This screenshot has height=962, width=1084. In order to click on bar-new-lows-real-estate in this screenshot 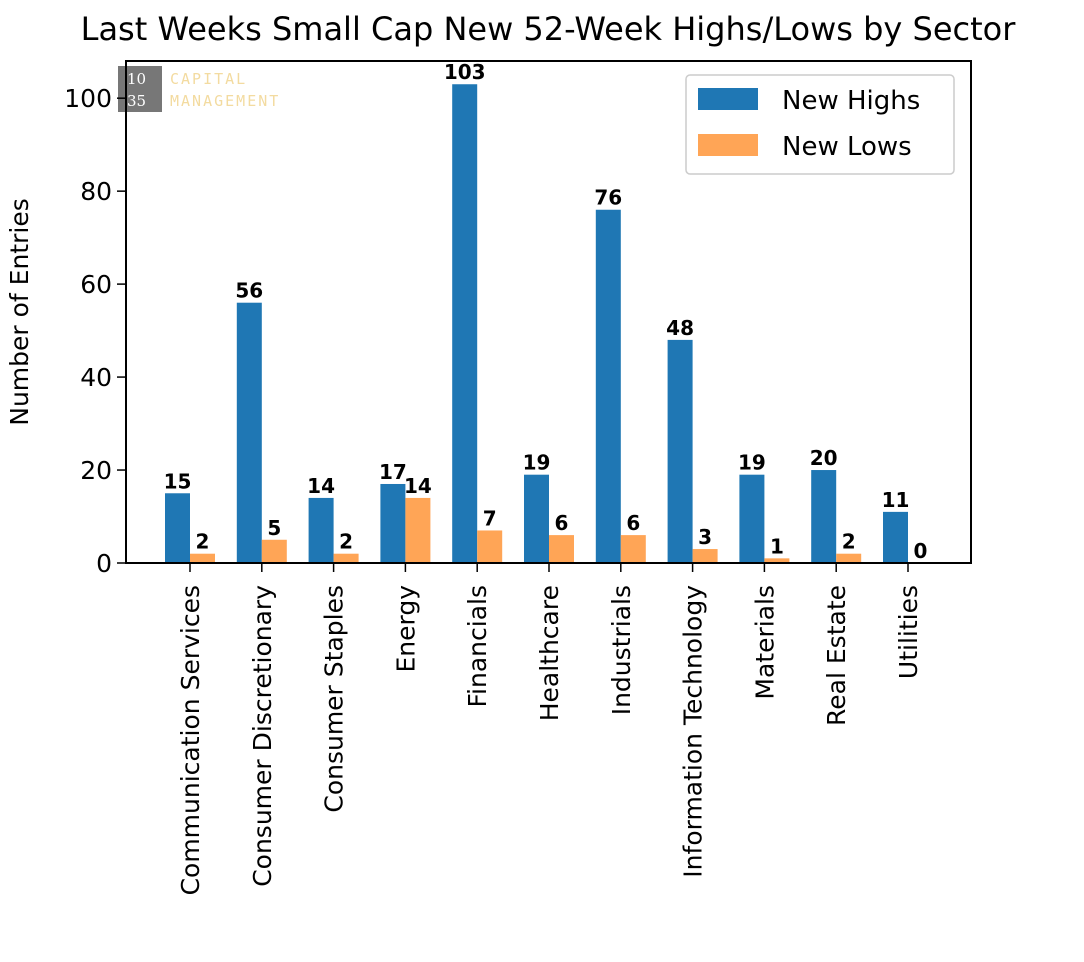, I will do `click(849, 558)`.